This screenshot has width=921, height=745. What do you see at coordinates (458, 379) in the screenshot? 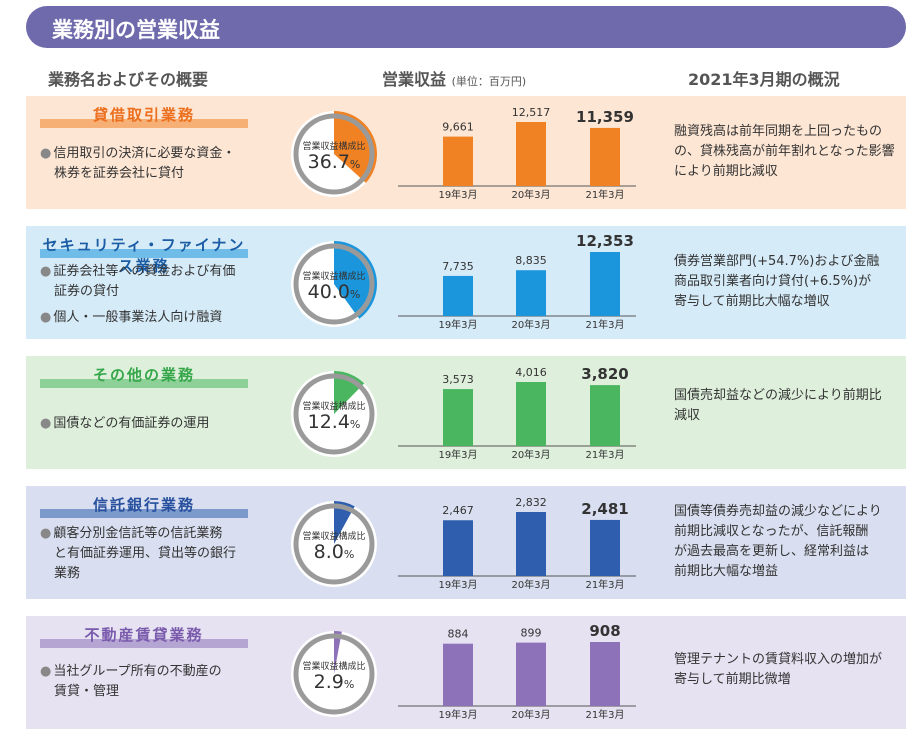
I see `data-label: 3,573` at bounding box center [458, 379].